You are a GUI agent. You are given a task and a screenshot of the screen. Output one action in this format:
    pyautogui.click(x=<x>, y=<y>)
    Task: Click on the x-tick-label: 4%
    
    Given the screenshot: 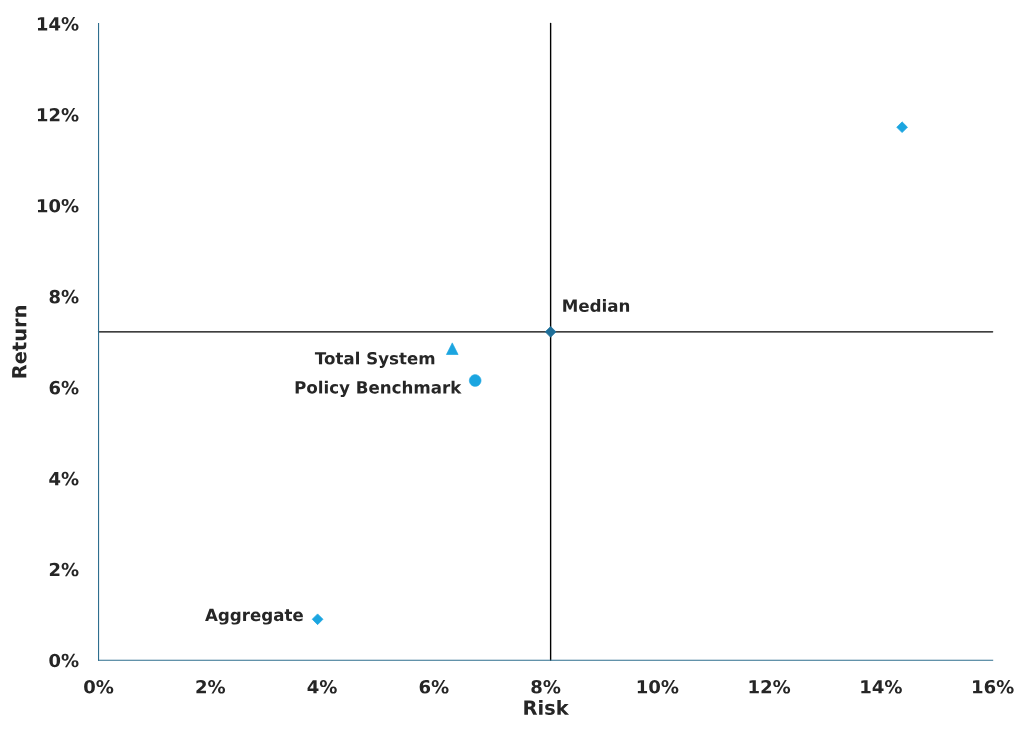 What is the action you would take?
    pyautogui.click(x=322, y=686)
    